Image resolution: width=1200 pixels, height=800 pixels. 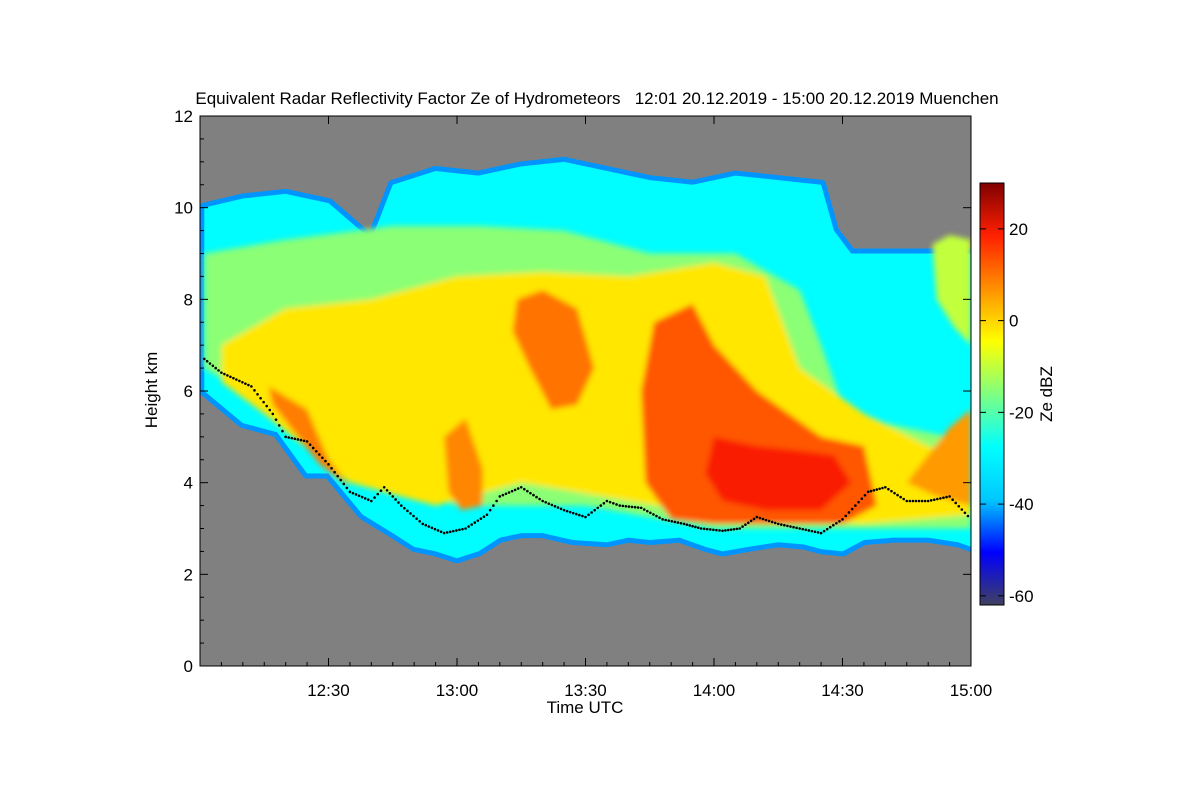 What do you see at coordinates (992, 394) in the screenshot?
I see `colorbar` at bounding box center [992, 394].